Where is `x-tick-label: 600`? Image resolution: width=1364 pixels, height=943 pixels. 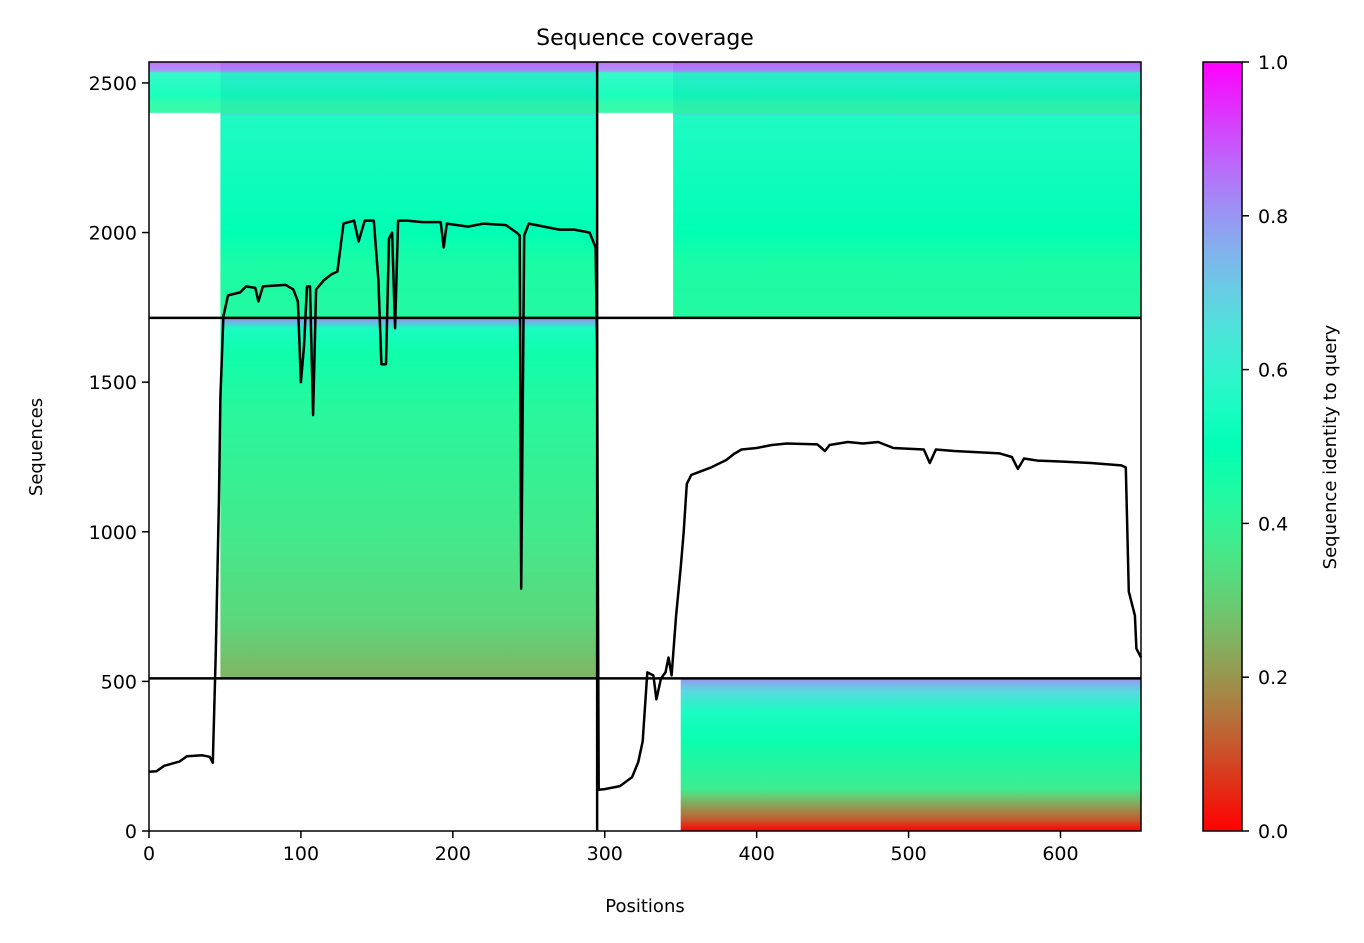 x-tick-label: 600 is located at coordinates (1060, 854).